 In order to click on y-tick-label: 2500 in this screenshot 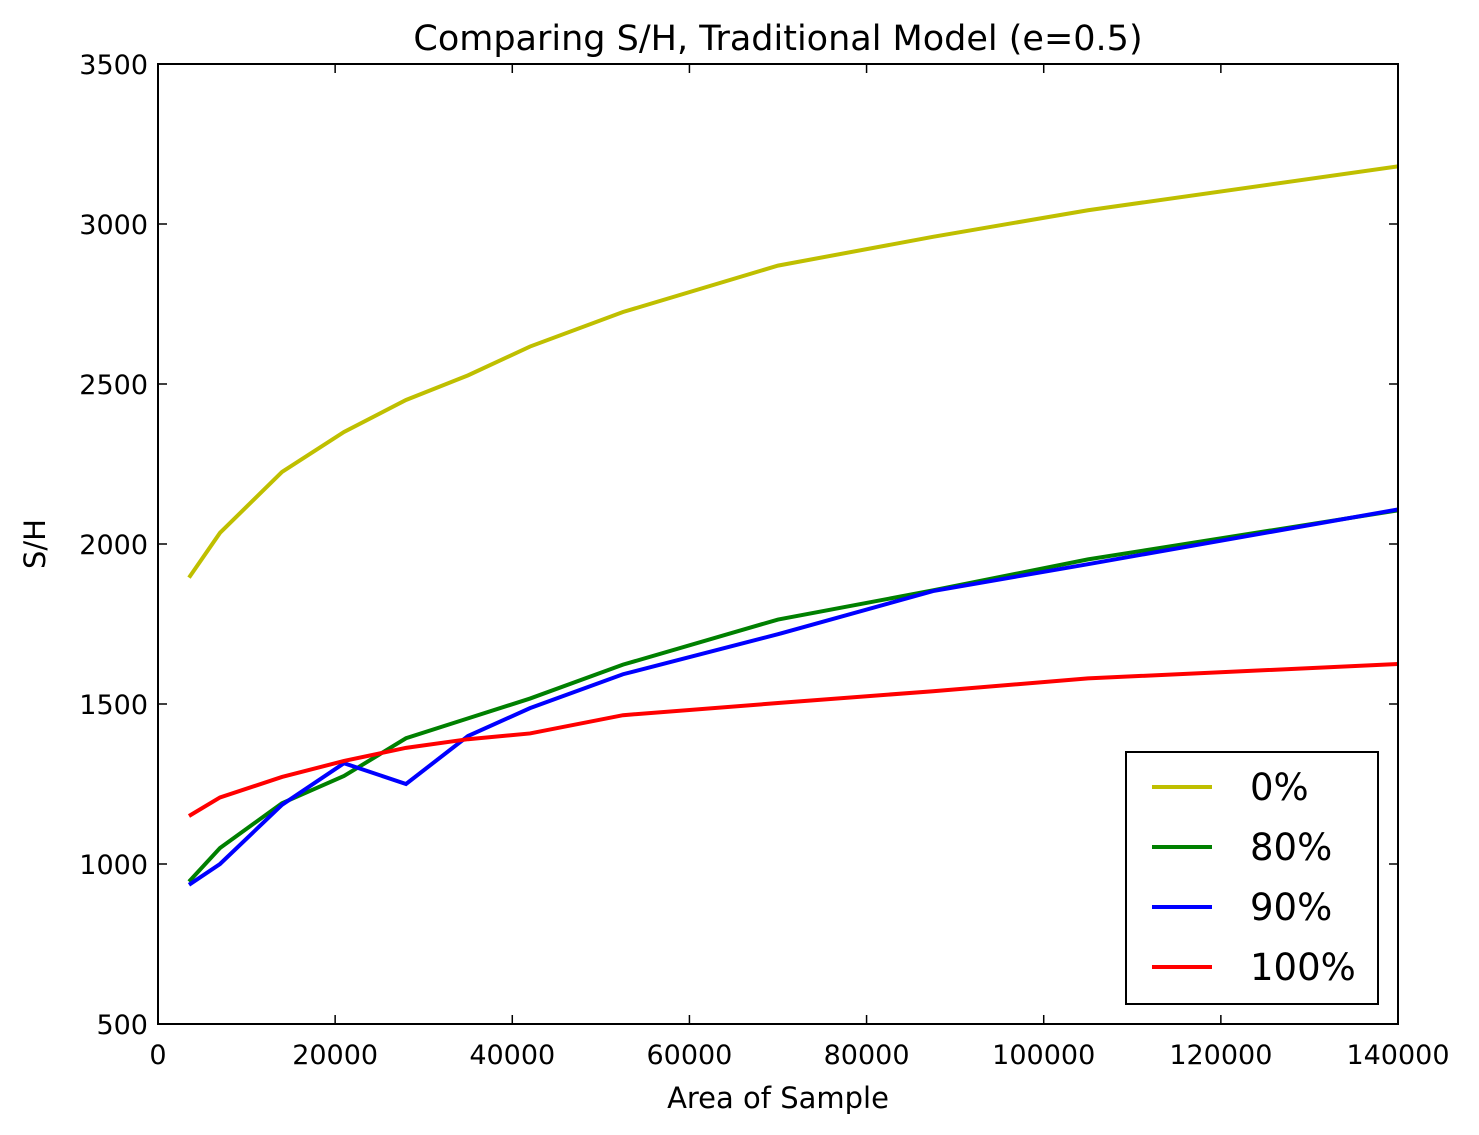, I will do `click(113, 385)`.